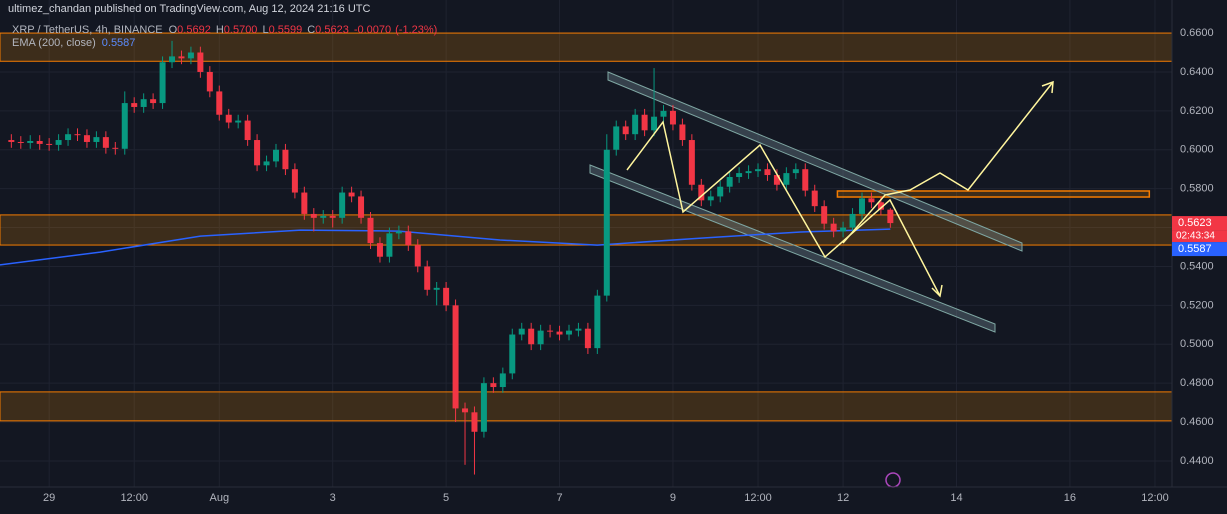 The image size is (1227, 514). I want to click on ema-price-box, so click(1199, 249).